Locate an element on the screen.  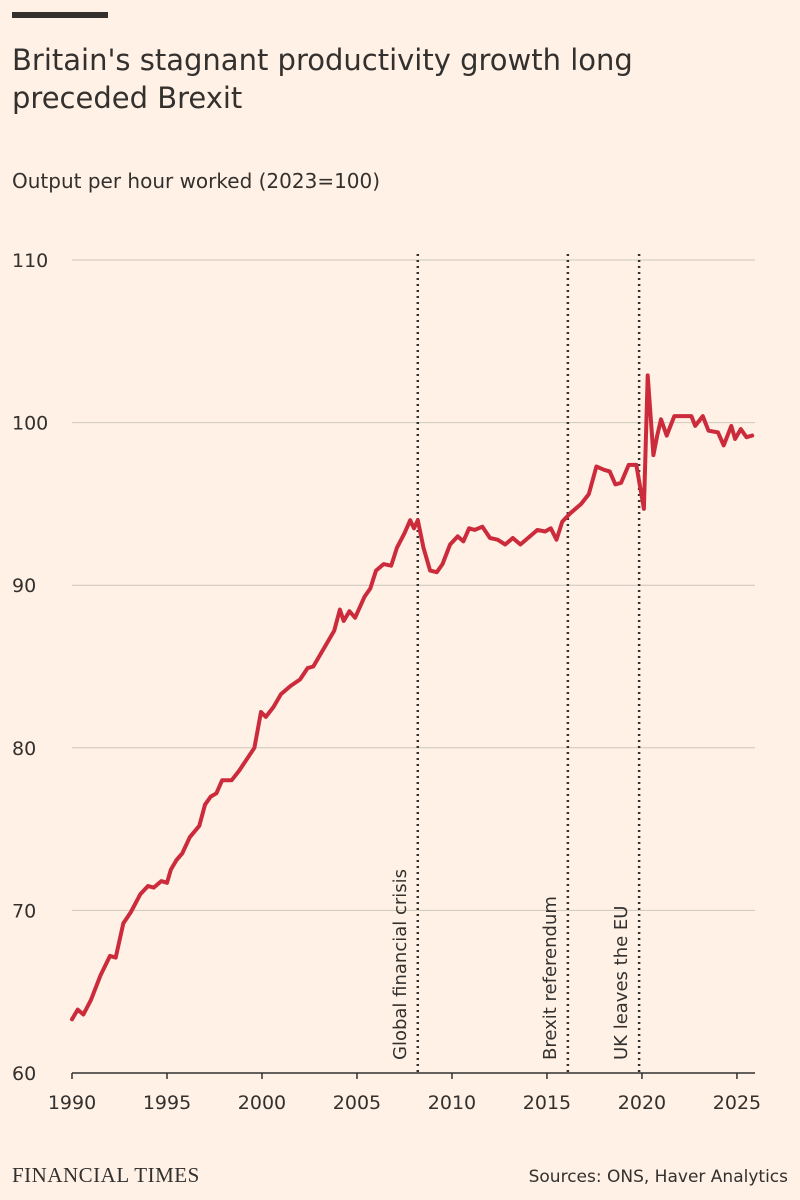
title-line: preceded Brexit is located at coordinates (127, 98).